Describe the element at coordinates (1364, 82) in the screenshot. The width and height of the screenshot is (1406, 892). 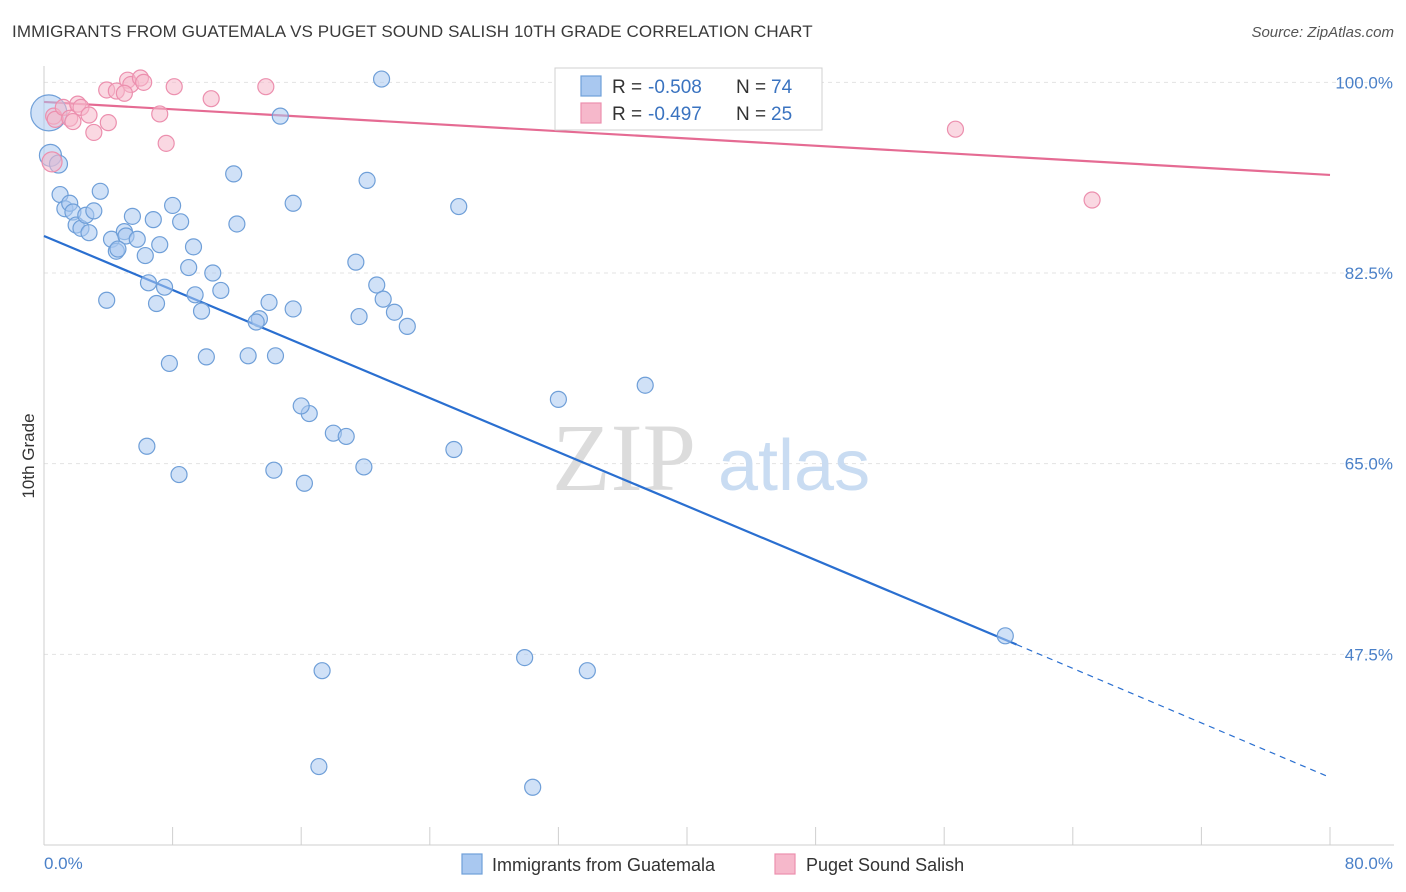
I see `y-tick-label-3: 100.0%` at that location.